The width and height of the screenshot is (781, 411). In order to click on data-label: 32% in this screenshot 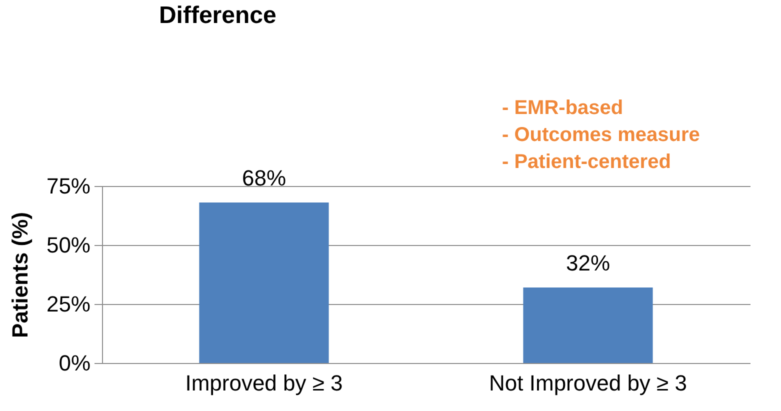, I will do `click(588, 263)`.